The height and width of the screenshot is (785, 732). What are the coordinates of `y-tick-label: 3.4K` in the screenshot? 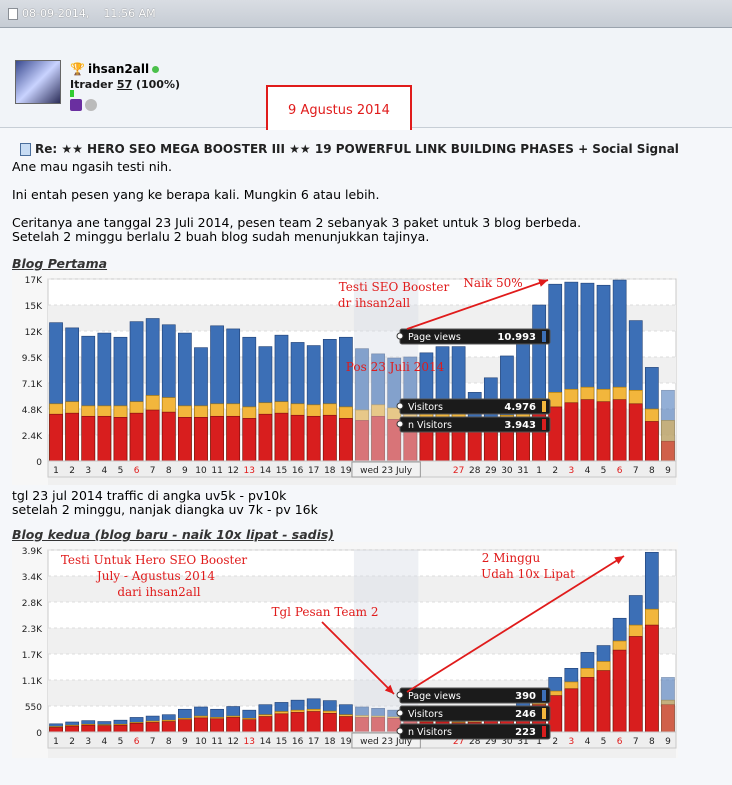 It's located at (32, 578).